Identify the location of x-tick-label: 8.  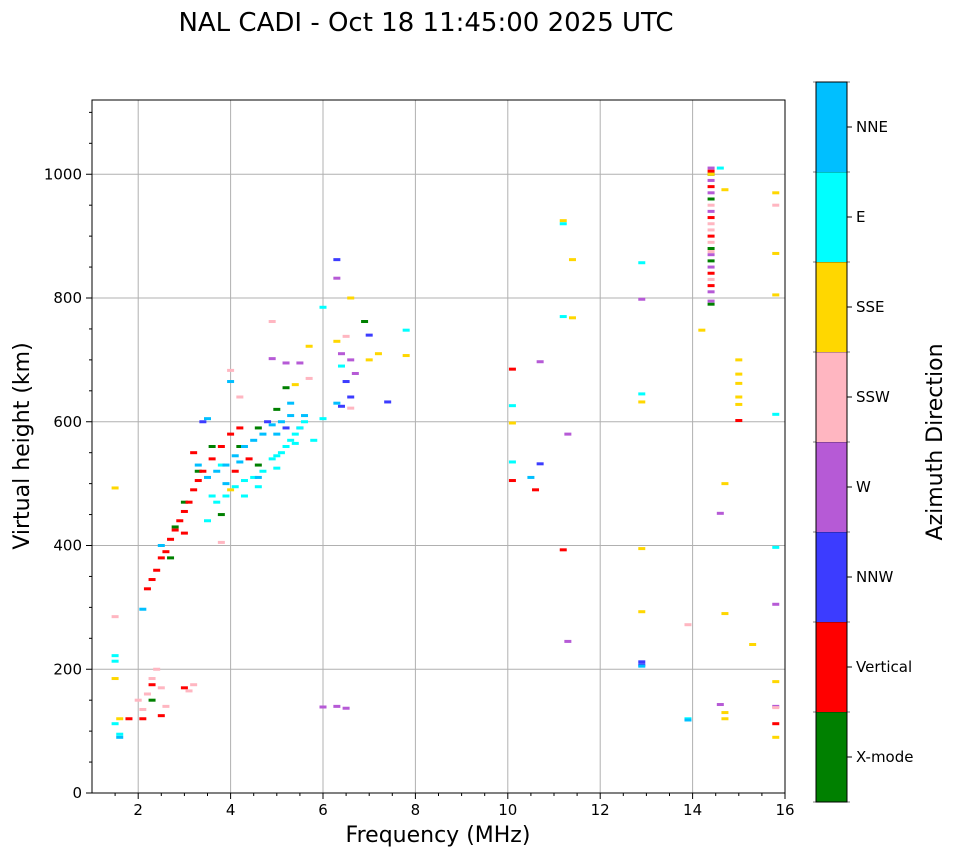
(416, 810).